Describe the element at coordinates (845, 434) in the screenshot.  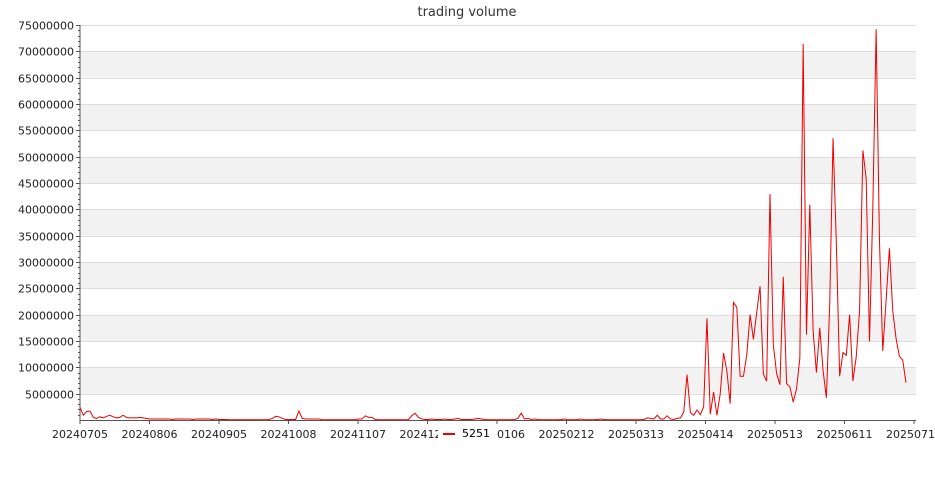
I see `x-tick-label: 20250611` at that location.